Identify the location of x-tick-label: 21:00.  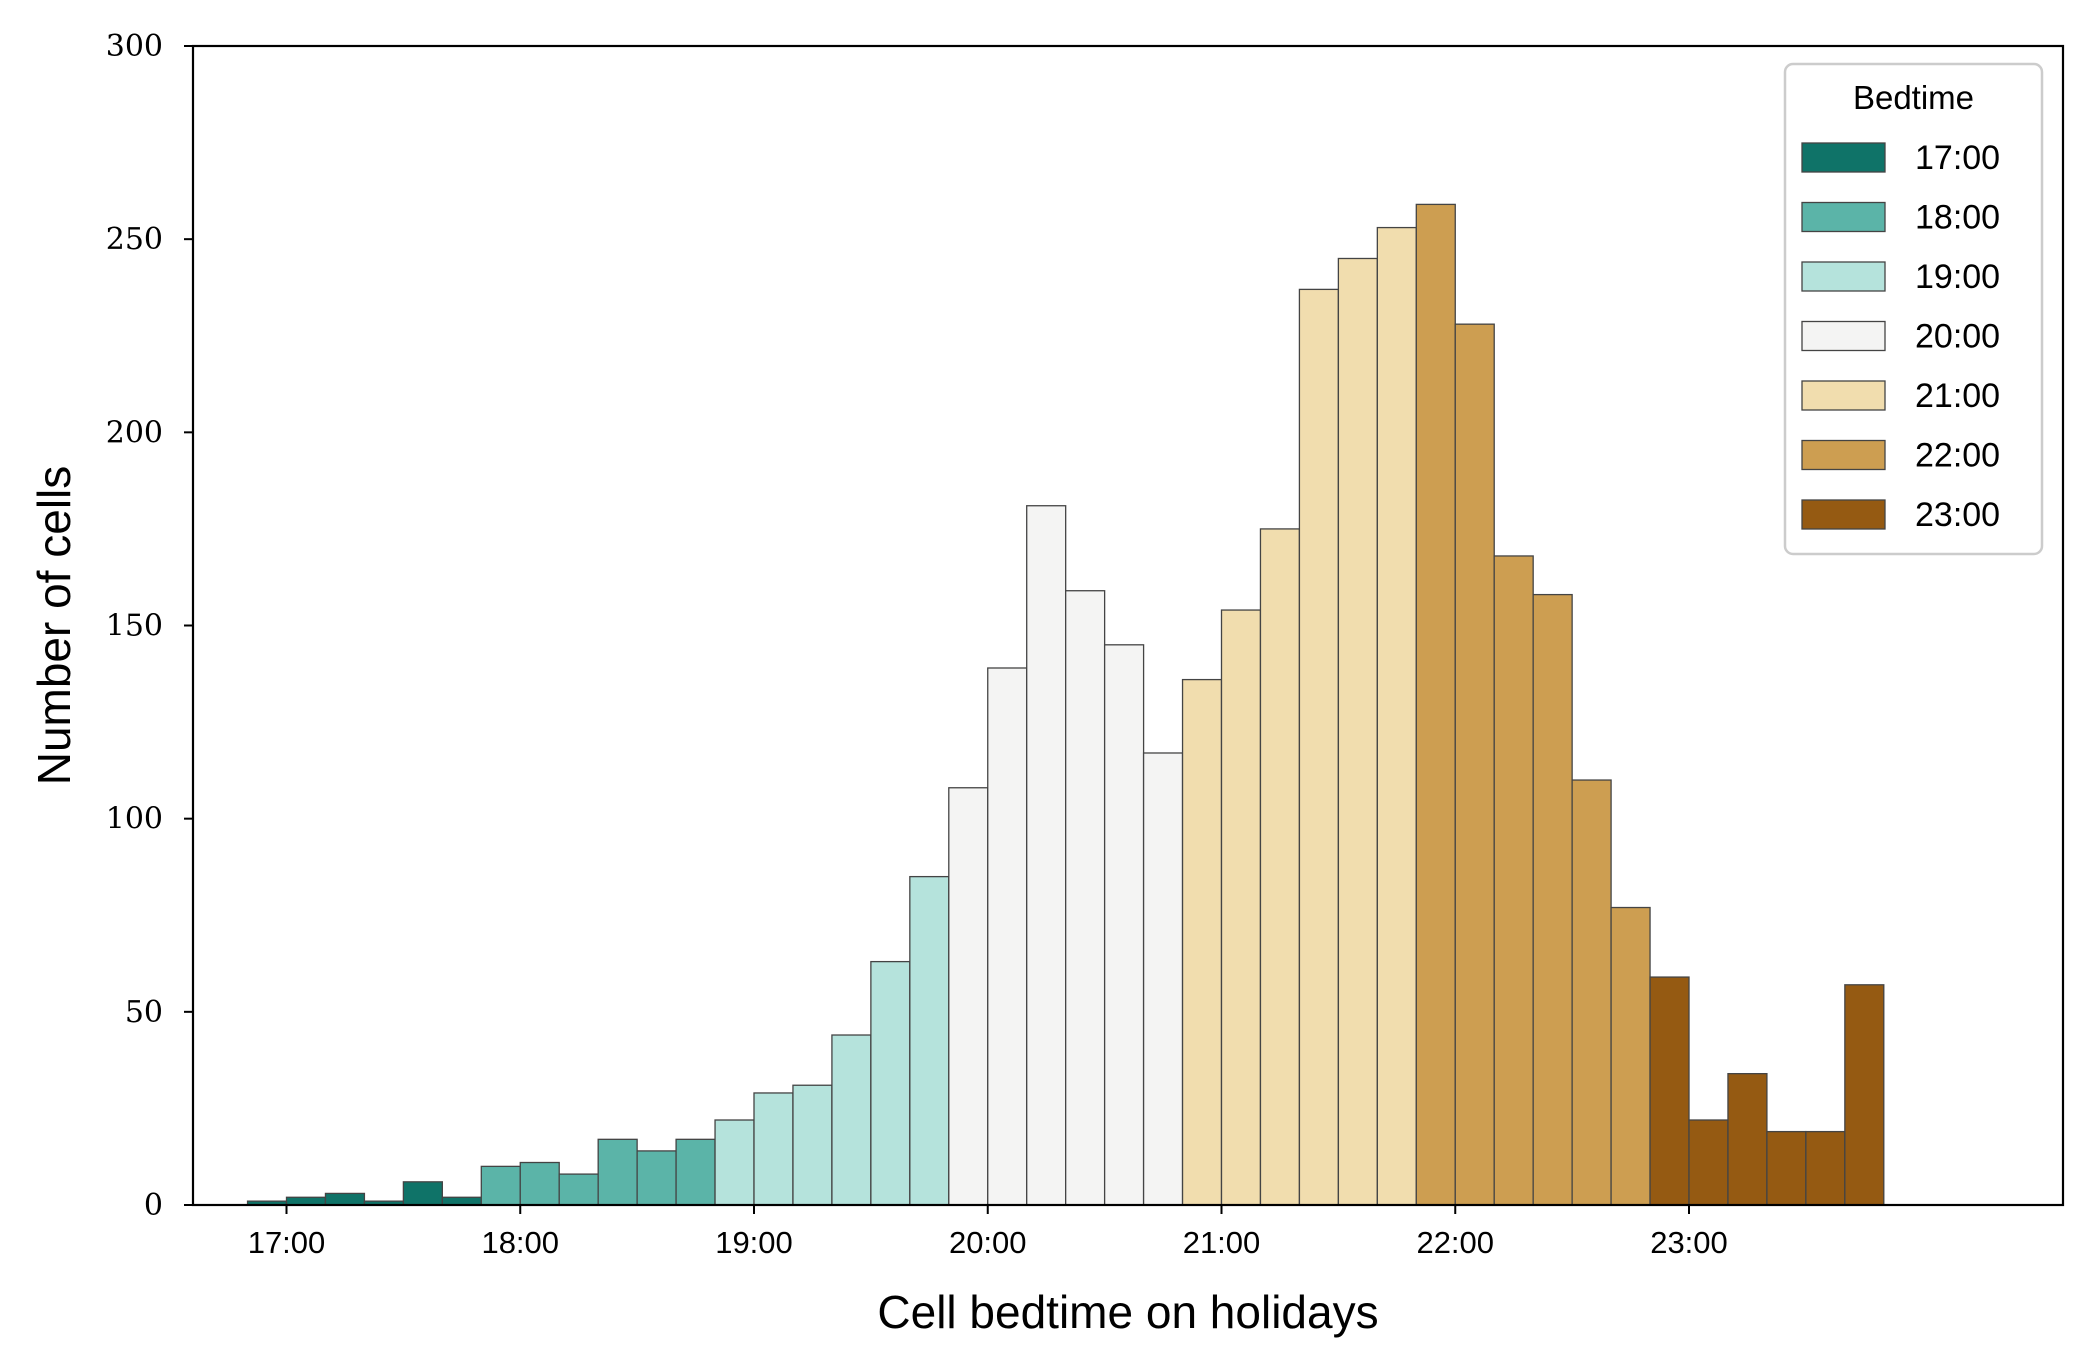
(1222, 1242).